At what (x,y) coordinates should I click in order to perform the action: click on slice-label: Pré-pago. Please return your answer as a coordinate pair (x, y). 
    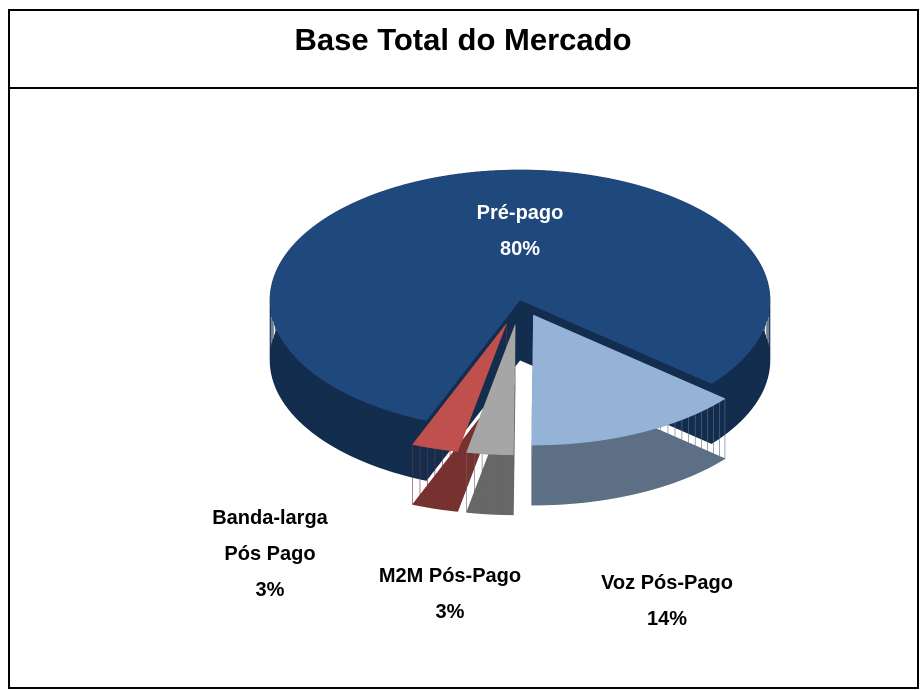
    Looking at the image, I should click on (520, 213).